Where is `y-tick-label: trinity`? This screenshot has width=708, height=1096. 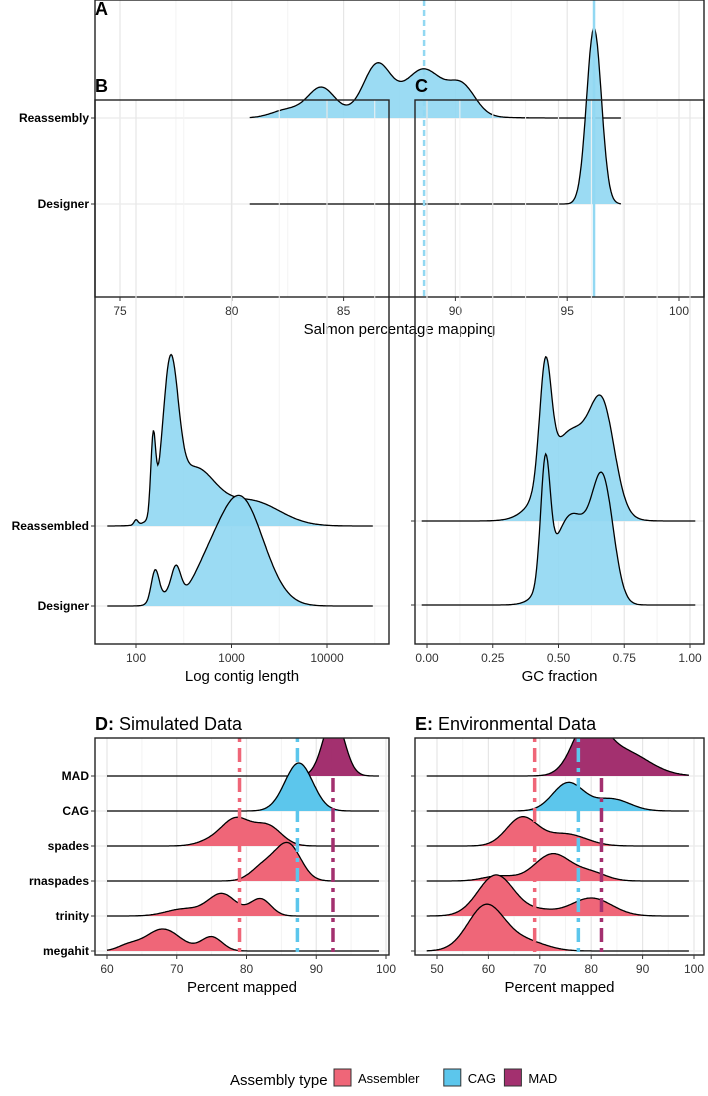
y-tick-label: trinity is located at coordinates (73, 916).